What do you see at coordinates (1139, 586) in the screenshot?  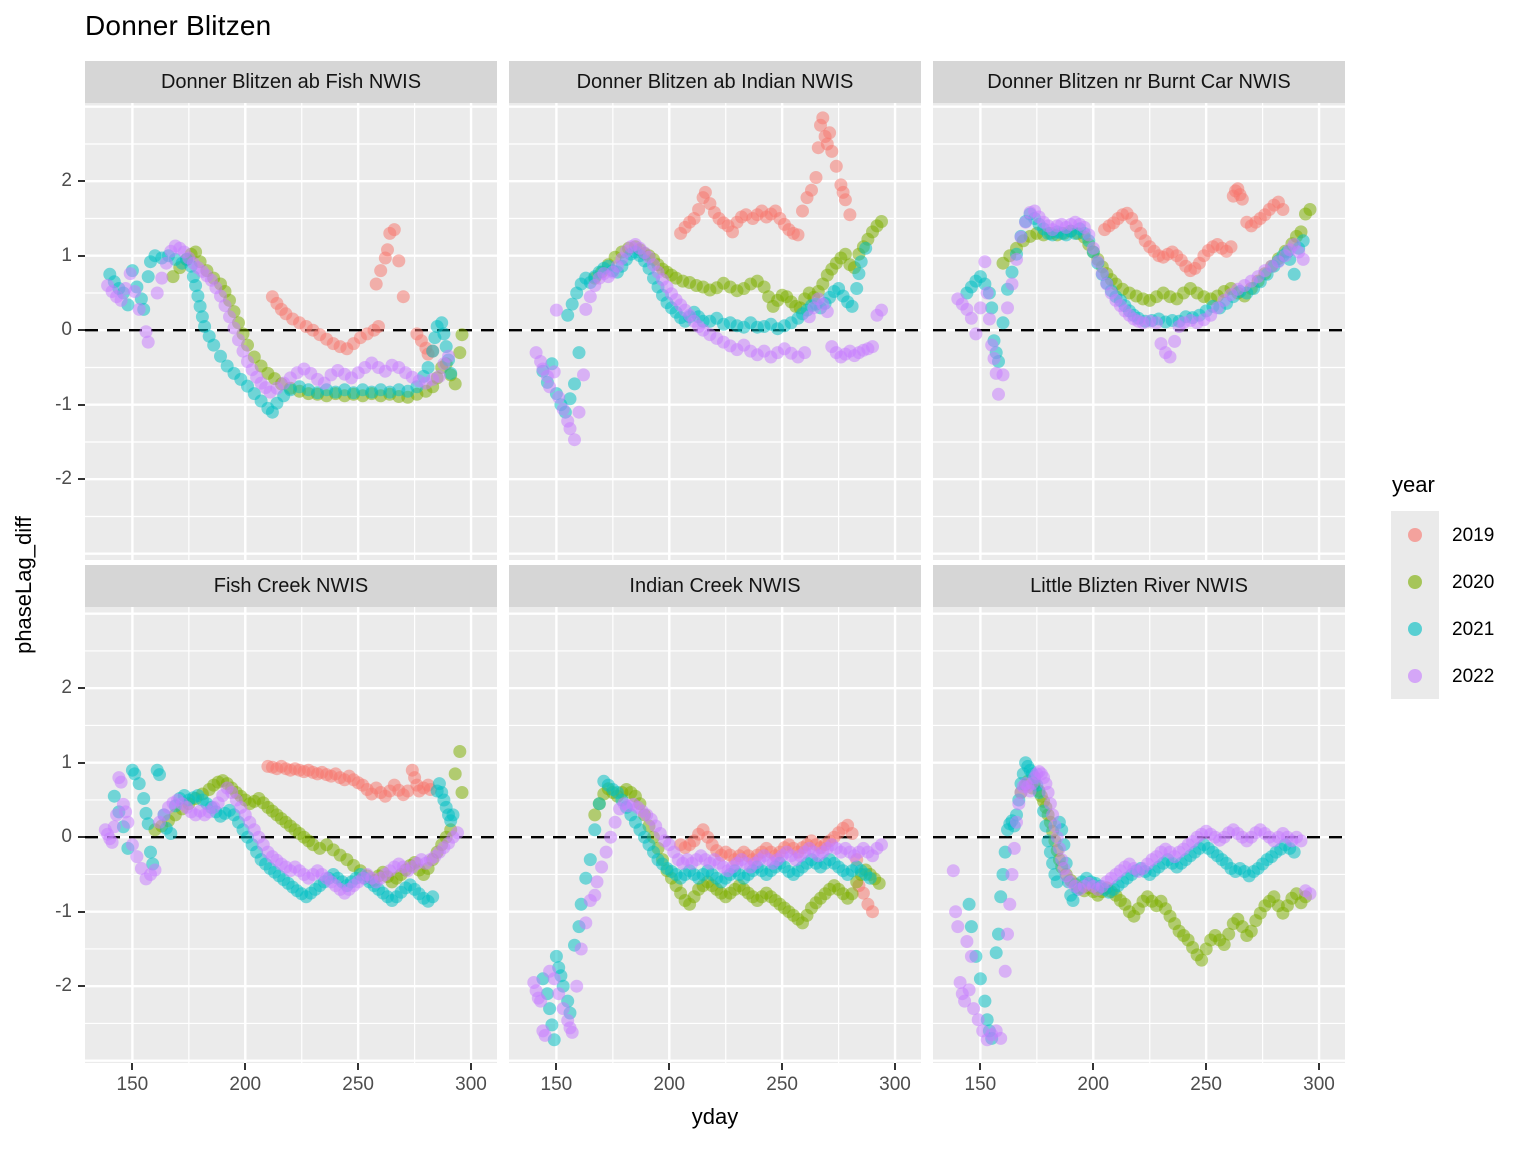 I see `facet-strip-little-blizten-river-nwis: Little Blizten River NWIS` at bounding box center [1139, 586].